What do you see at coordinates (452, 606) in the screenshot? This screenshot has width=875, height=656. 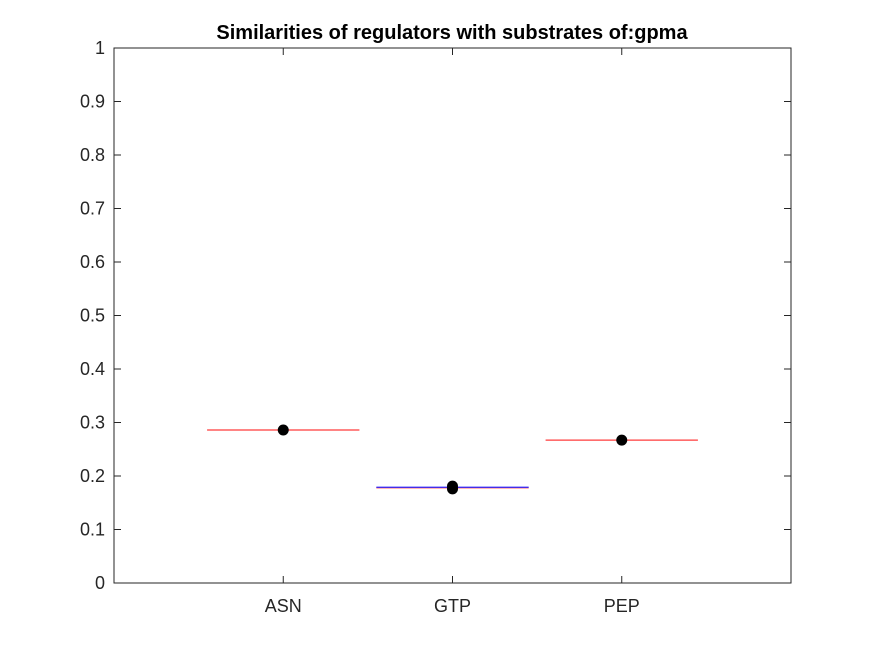 I see `x-tick-label: GTP` at bounding box center [452, 606].